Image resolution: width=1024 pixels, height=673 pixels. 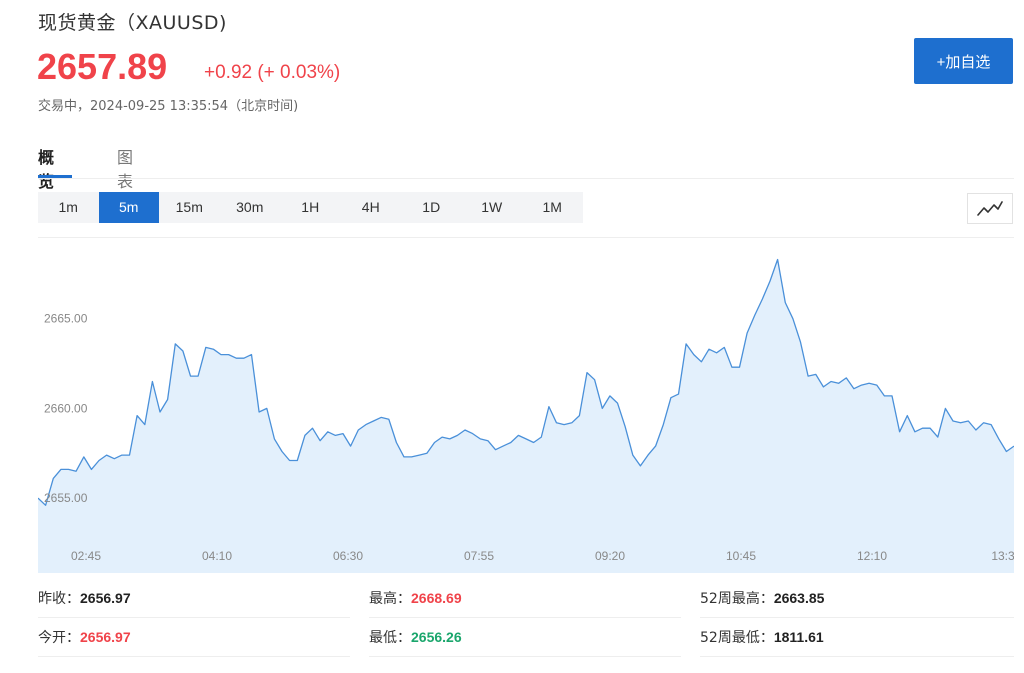 I want to click on y-axis-labels: 2655.00 2660.00 2665.00, so click(x=66, y=408).